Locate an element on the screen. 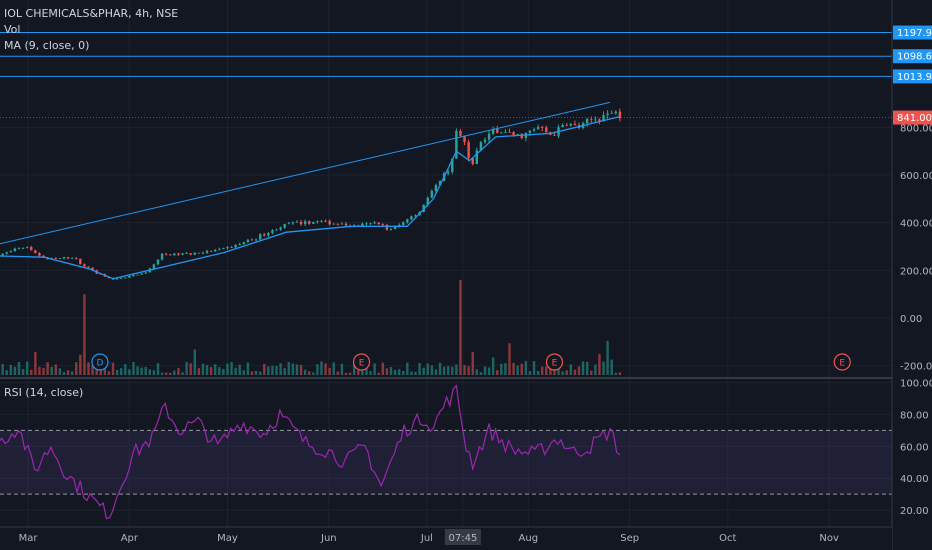  price-axis-background is located at coordinates (912, 275).